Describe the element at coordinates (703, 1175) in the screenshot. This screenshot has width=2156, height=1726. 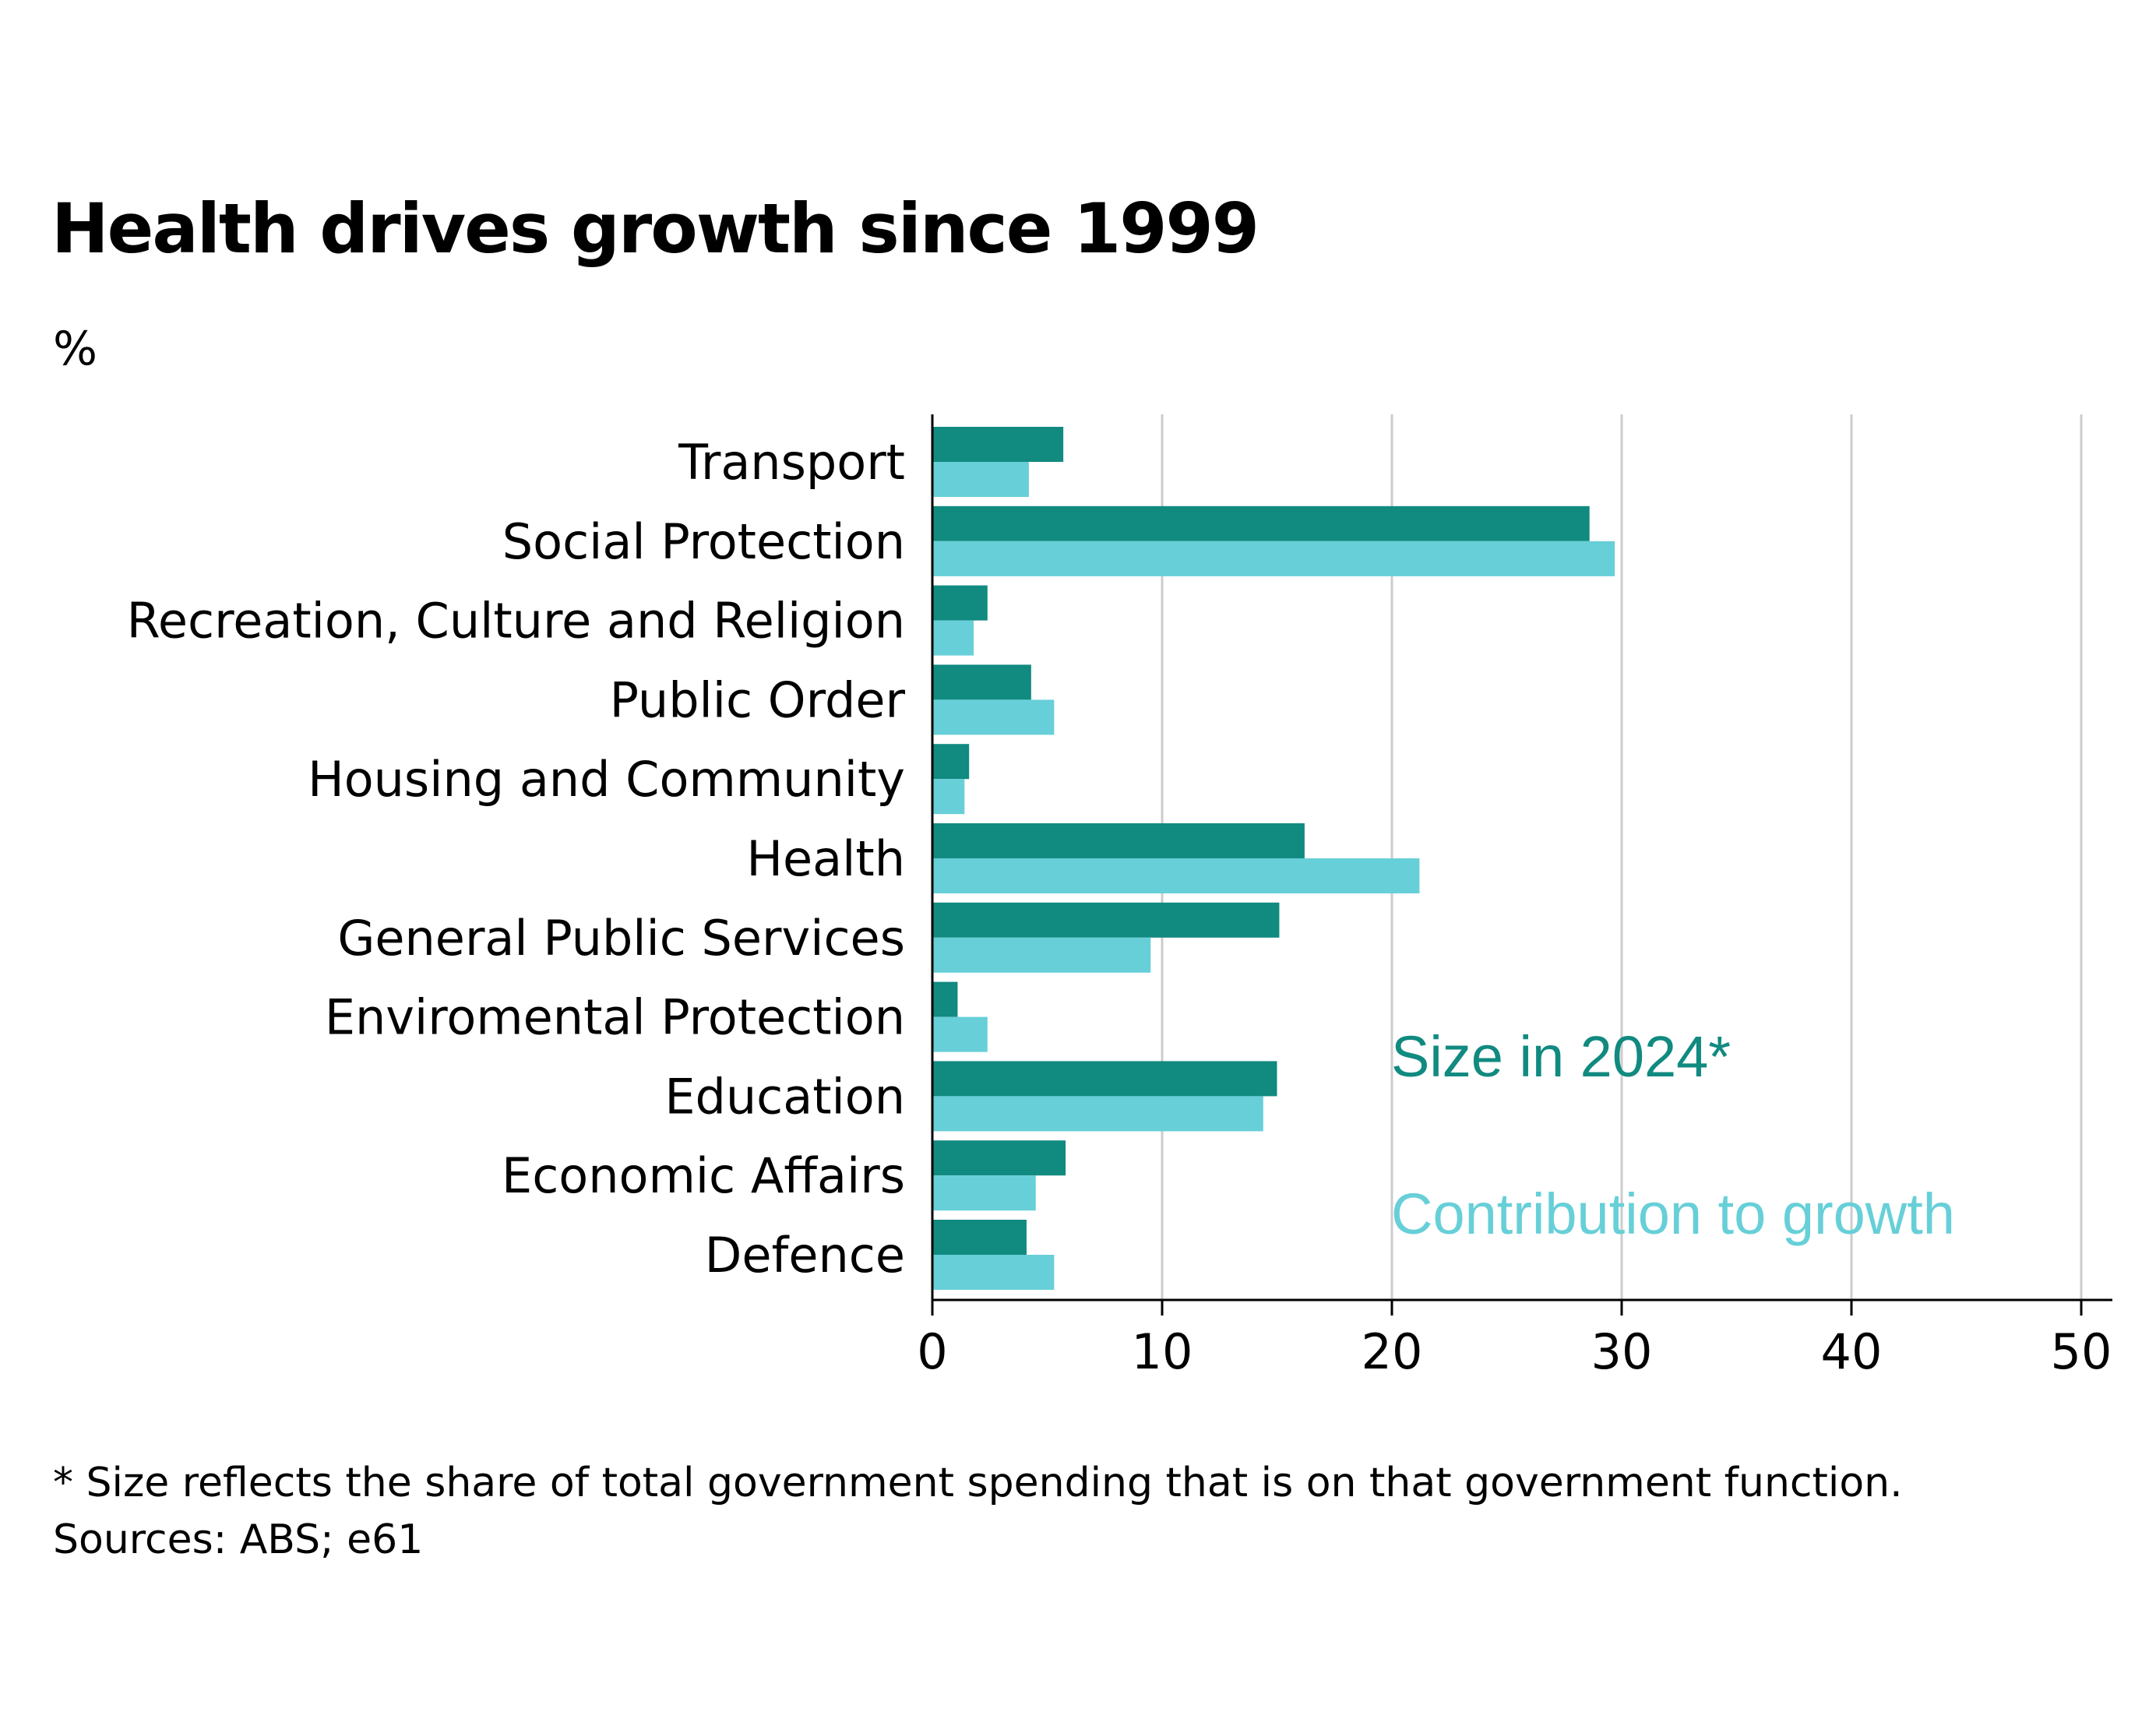
I see `category-label: Economic Affairs` at that location.